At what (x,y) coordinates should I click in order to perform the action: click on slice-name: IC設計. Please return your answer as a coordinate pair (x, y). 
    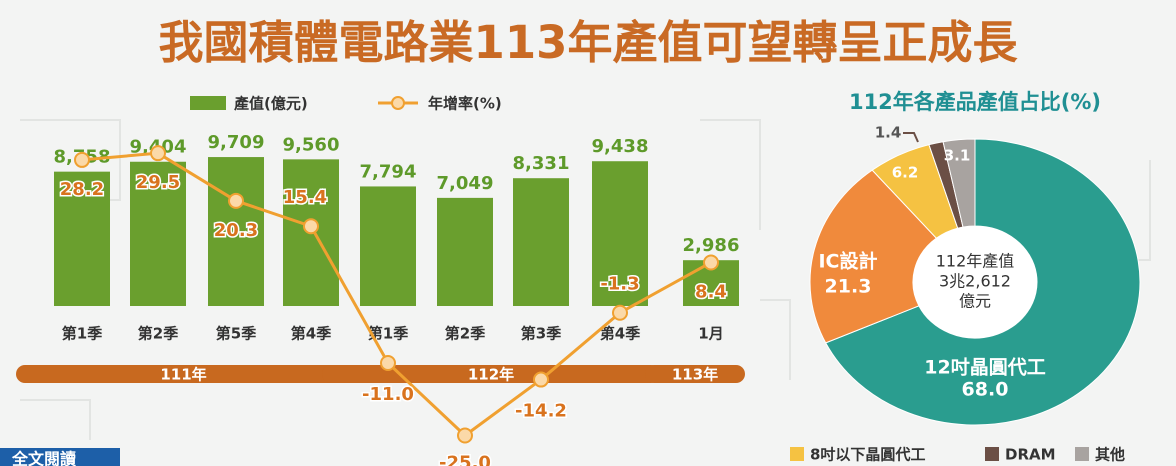
    Looking at the image, I should click on (847, 261).